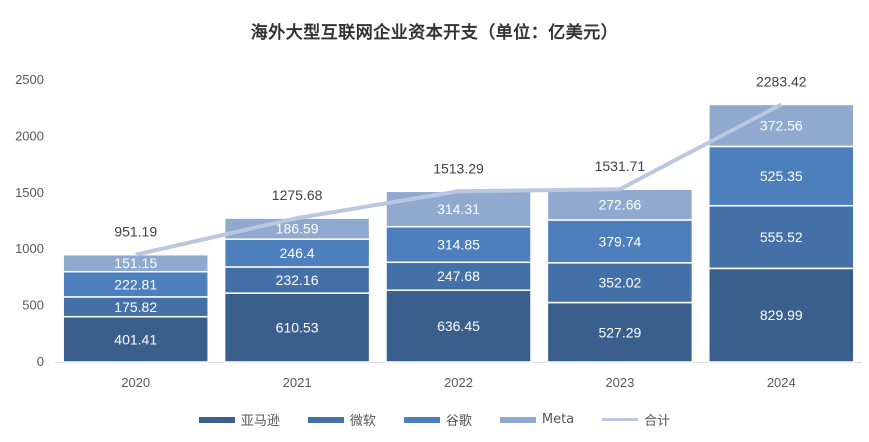  I want to click on x-tick-label: 2022, so click(458, 382).